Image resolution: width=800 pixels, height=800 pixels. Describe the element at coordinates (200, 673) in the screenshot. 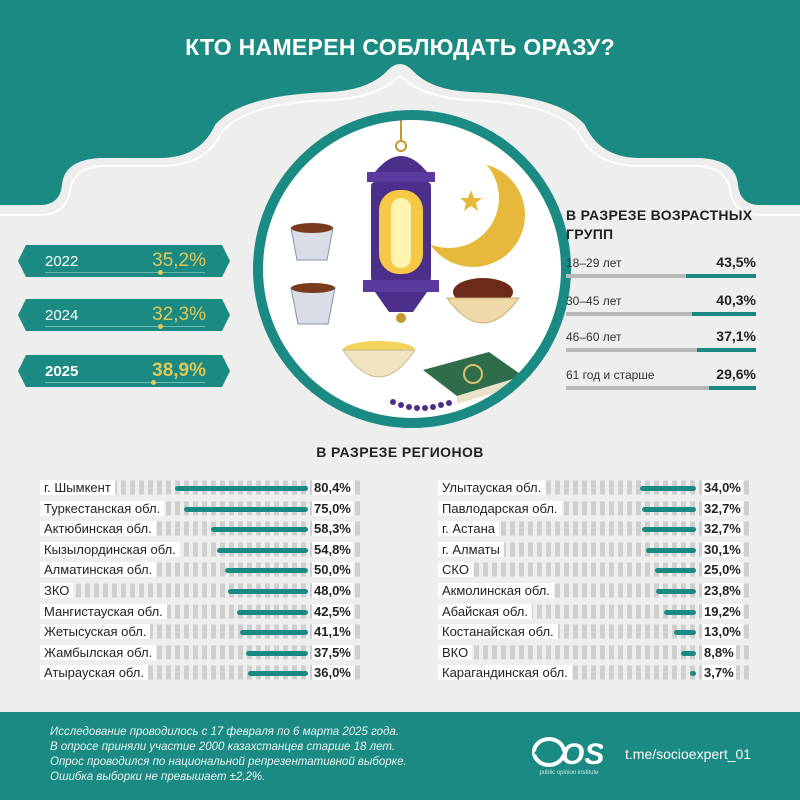

I see `region-row: Атырауская обл. 36,0%` at that location.